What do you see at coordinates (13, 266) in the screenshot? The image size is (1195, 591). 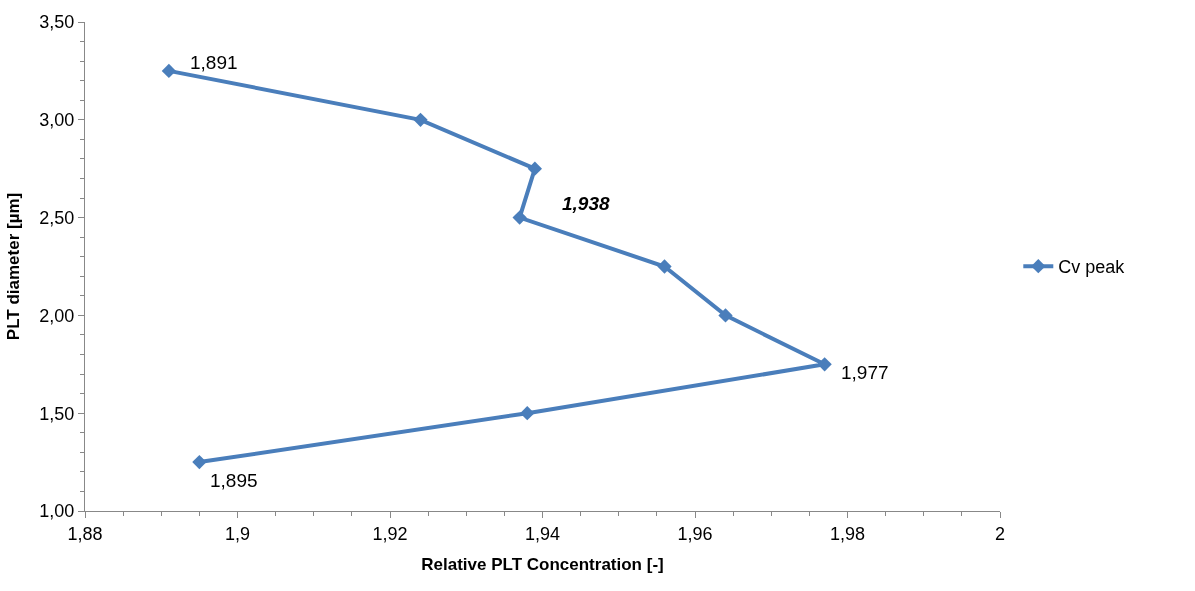 I see `y-axis-title: PLT diameter [µm]` at bounding box center [13, 266].